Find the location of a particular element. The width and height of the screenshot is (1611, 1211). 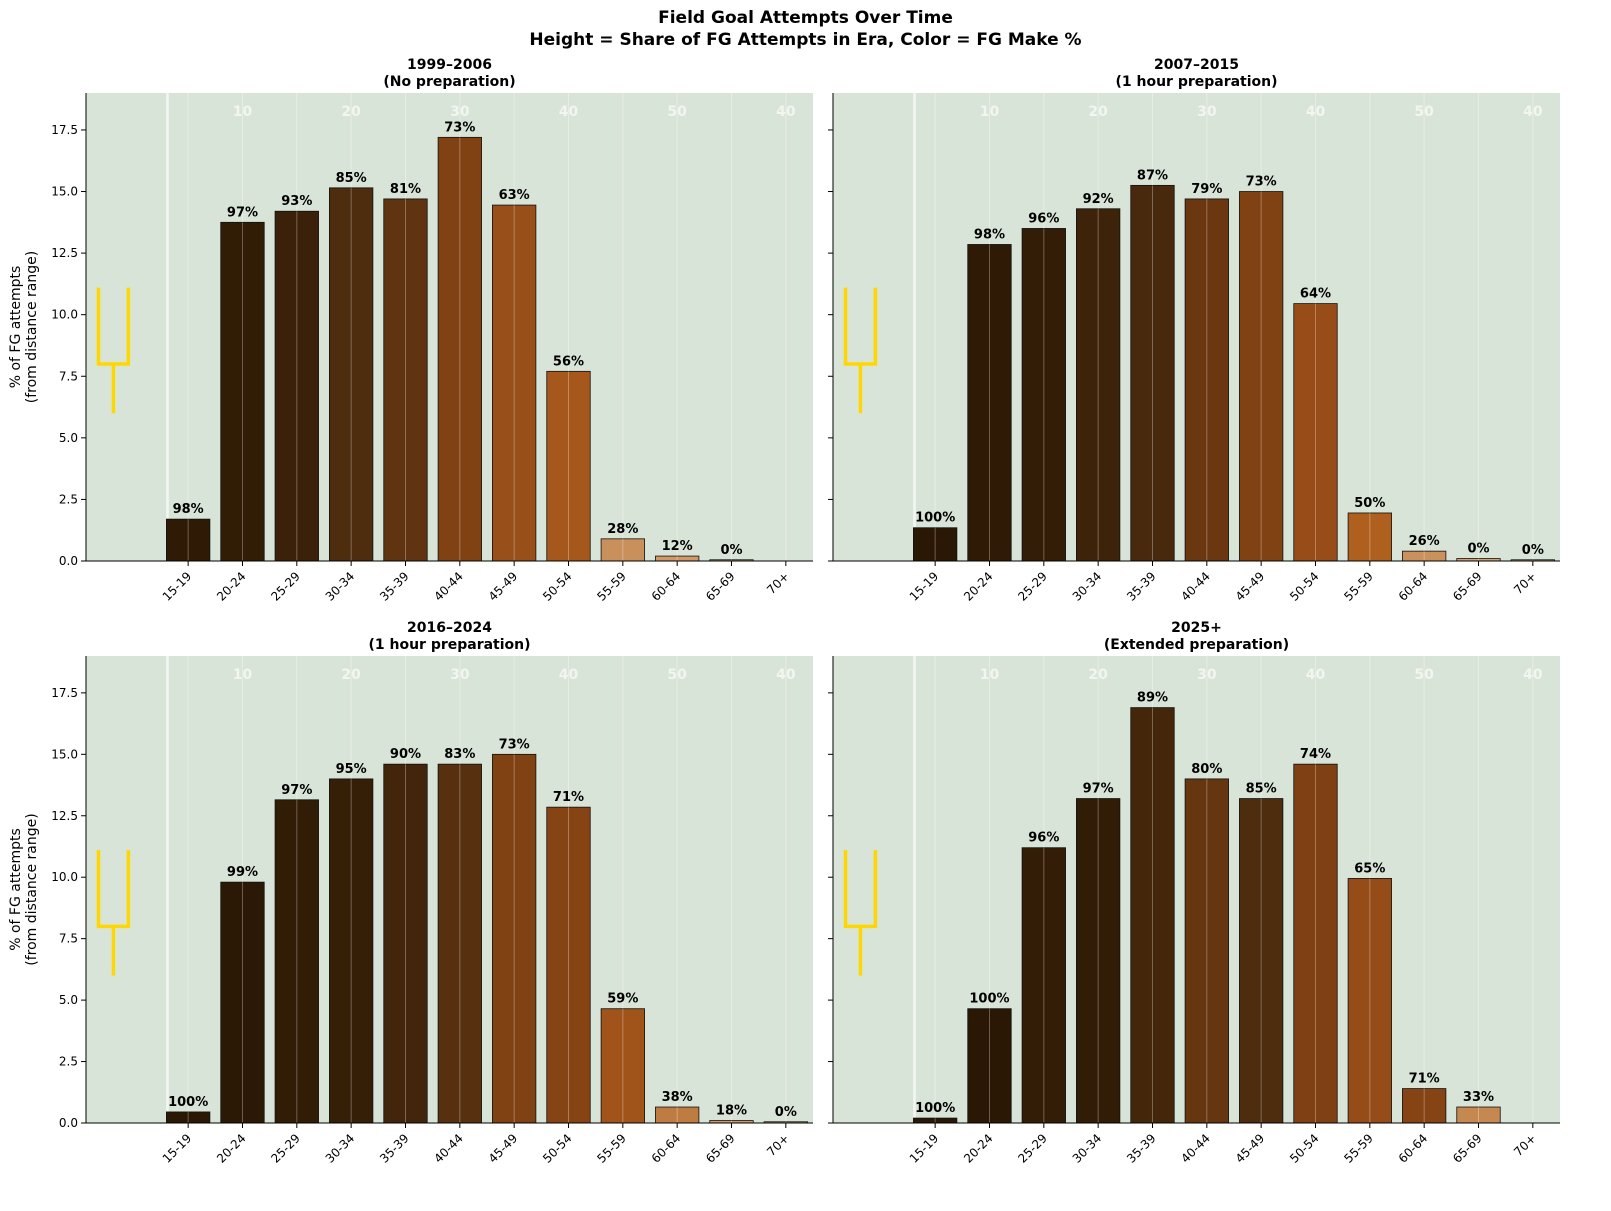

data-label: 93% is located at coordinates (296, 201).